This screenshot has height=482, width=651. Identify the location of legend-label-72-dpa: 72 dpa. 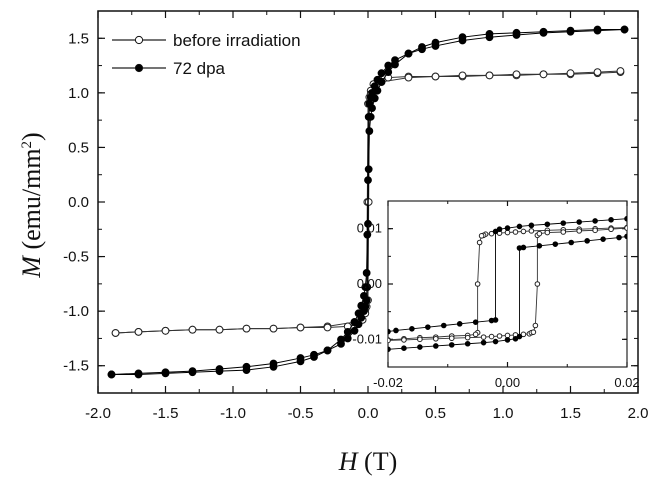
(199, 68).